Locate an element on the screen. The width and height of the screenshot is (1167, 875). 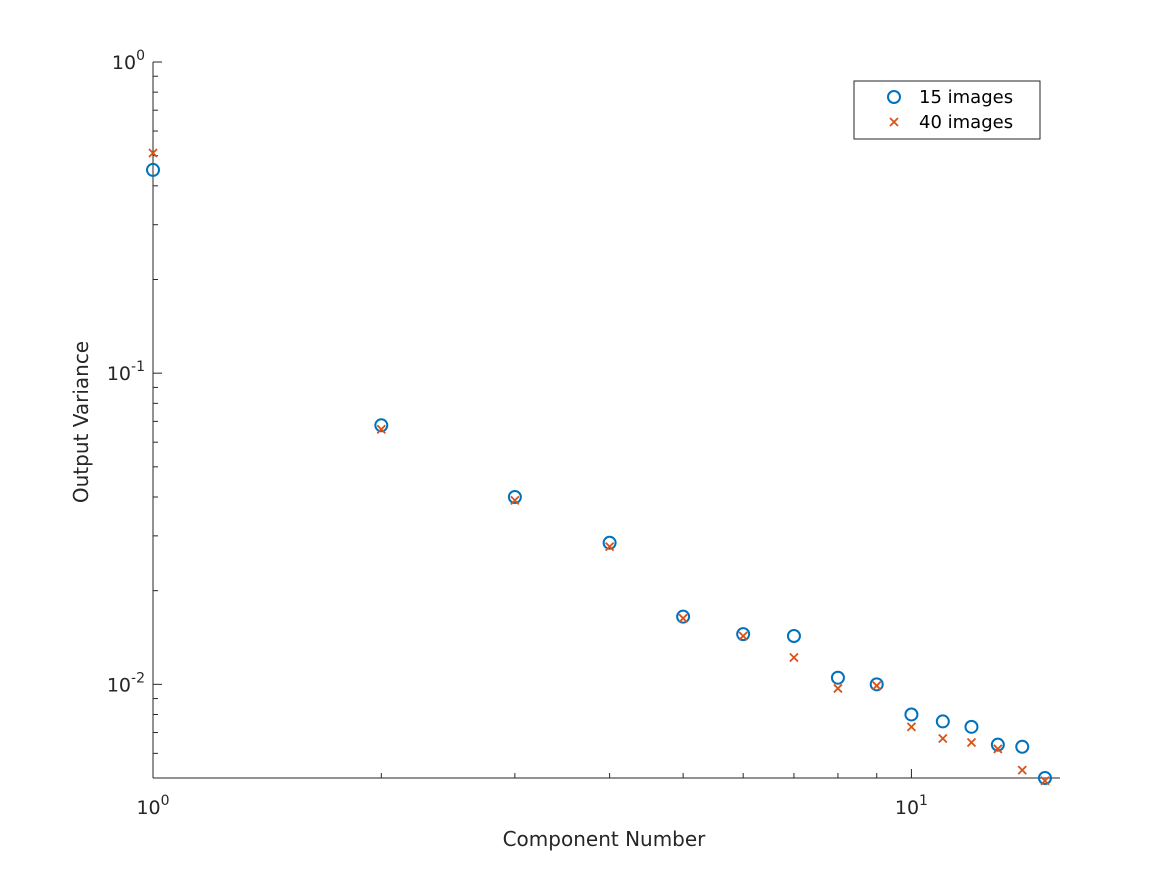
x-tick-label: 10¹ is located at coordinates (911, 806).